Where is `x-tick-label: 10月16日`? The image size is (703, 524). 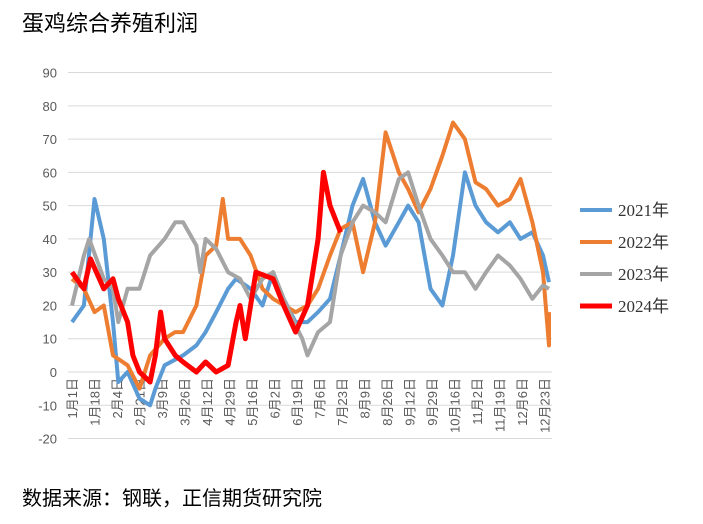
x-tick-label: 10月16日 is located at coordinates (454, 405).